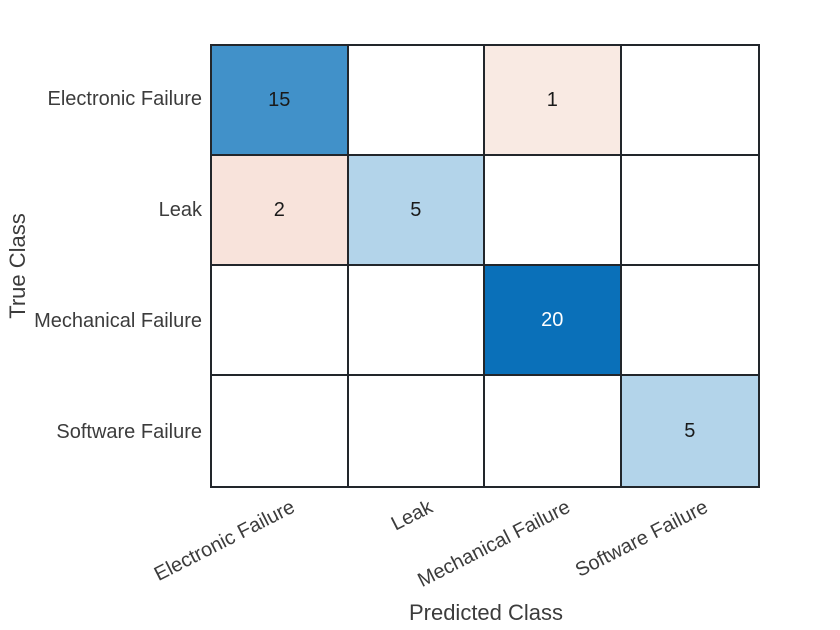  Describe the element at coordinates (416, 321) in the screenshot. I see `matrix-cell-r2c1` at that location.